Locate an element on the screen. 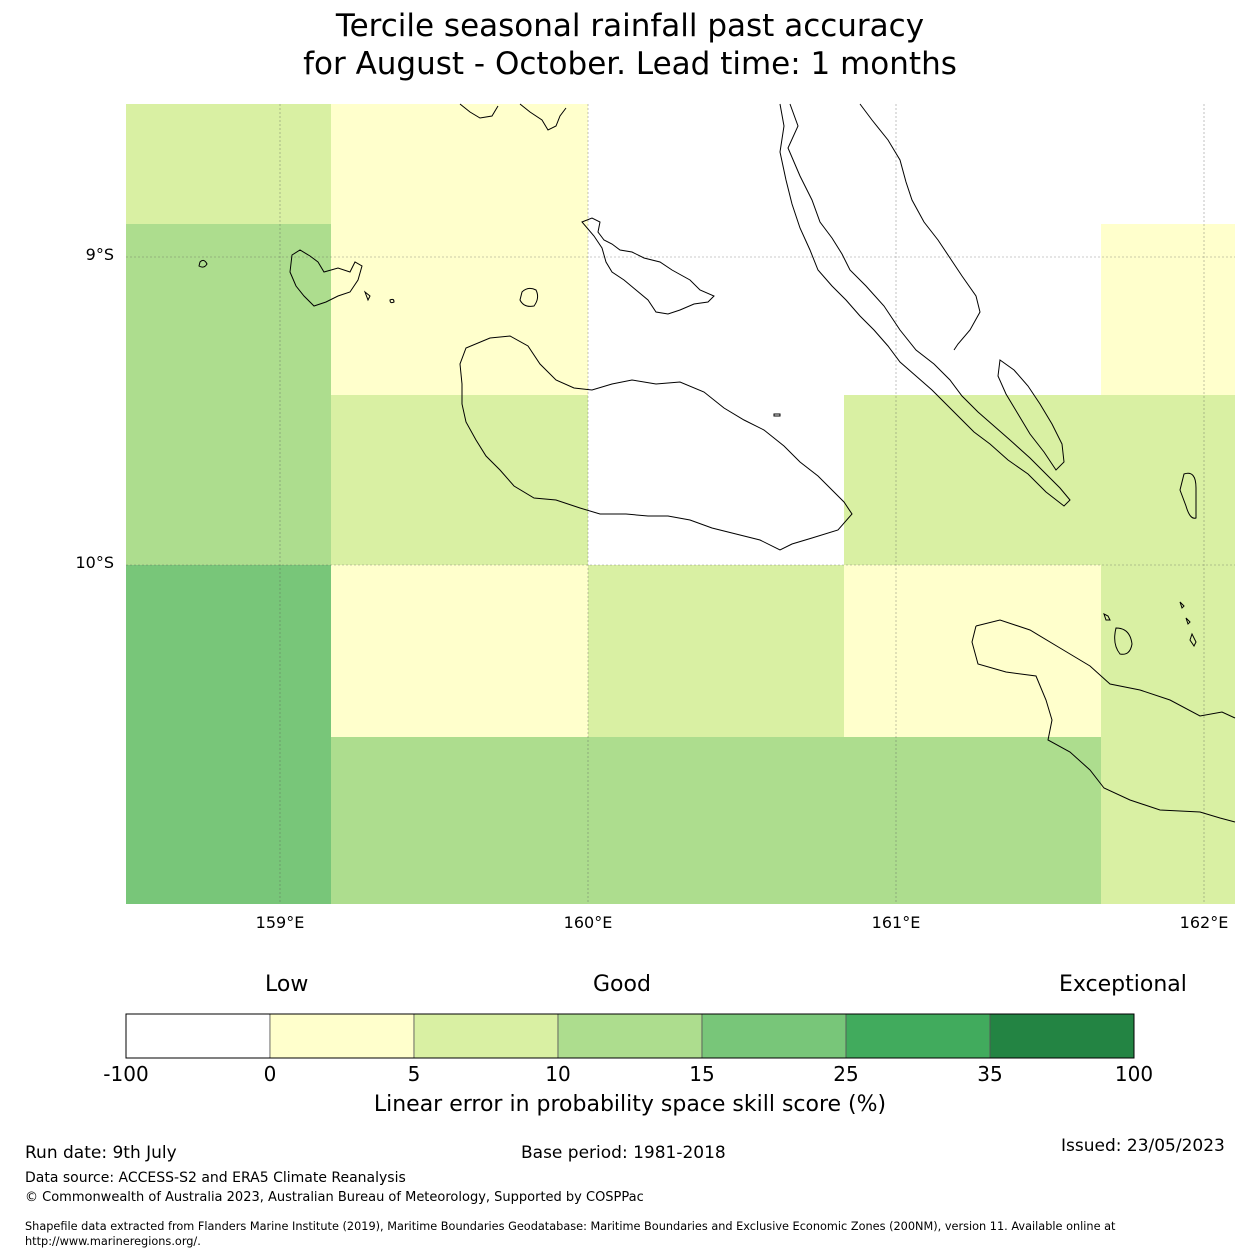 This screenshot has height=1260, width=1260. chart-title-line-1: Tercile seasonal rainfall past accuracy is located at coordinates (630, 26).